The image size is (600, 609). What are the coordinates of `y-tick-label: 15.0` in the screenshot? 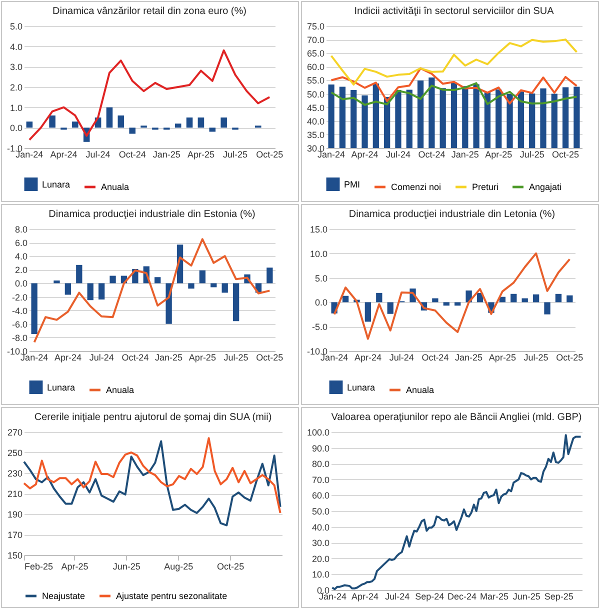 It's located at (319, 229).